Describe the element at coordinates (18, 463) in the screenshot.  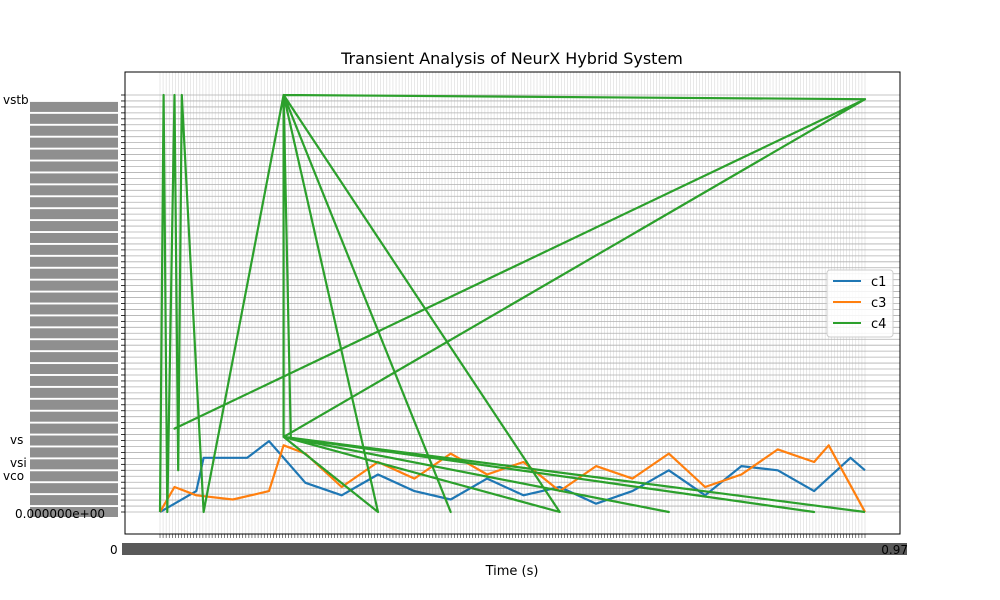
I see `y-tick-label-vsi: vsi` at that location.